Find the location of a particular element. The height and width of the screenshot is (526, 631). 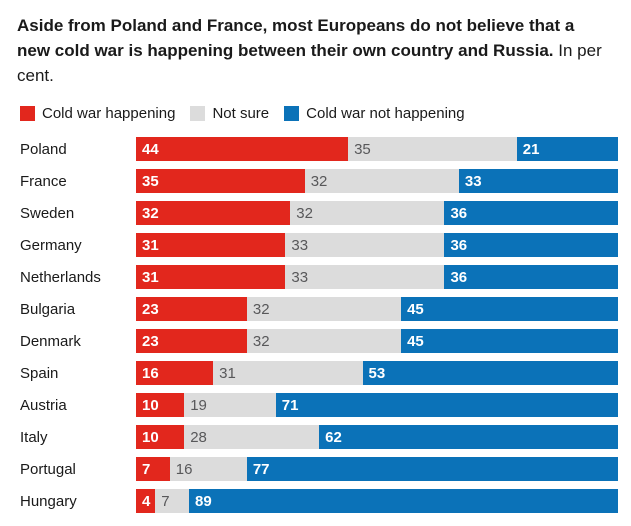

country-label: Netherlands is located at coordinates (60, 277).